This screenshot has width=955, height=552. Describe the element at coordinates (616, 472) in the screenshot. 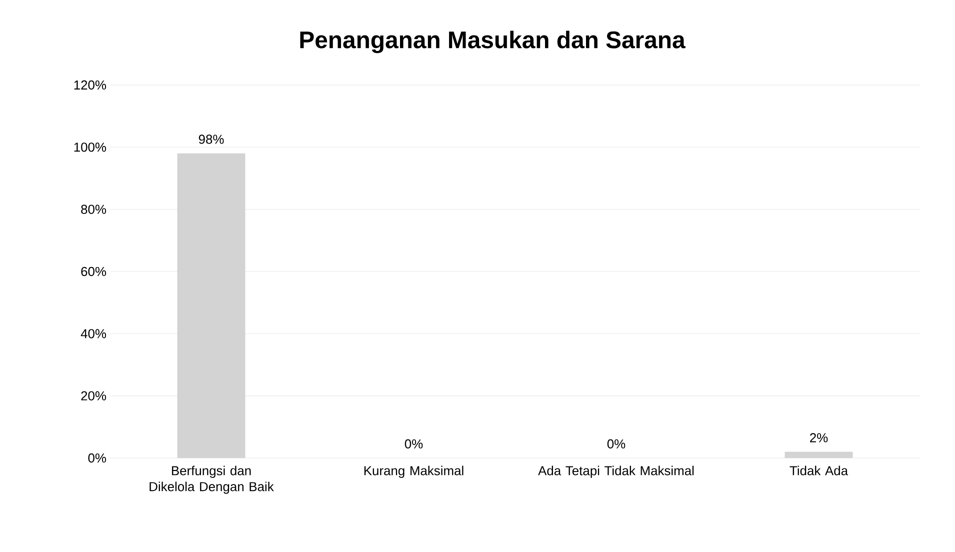

I see `x-tick-label: Ada Tetapi Tidak Maksimal` at that location.